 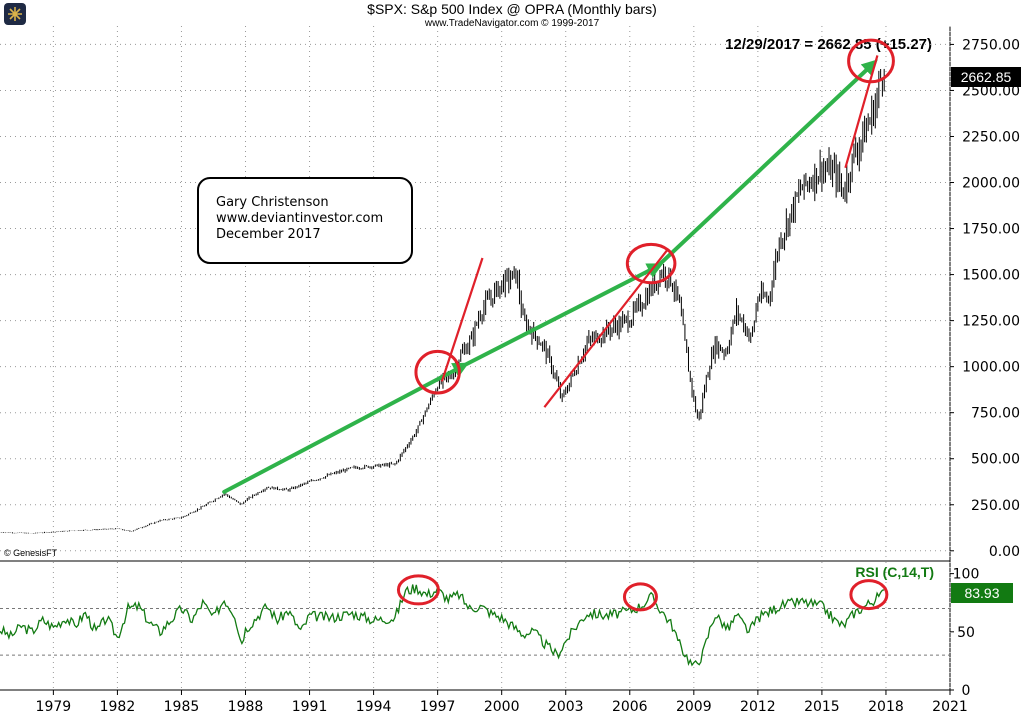 I want to click on price-y-tick-label: 2000.00, so click(x=991, y=184).